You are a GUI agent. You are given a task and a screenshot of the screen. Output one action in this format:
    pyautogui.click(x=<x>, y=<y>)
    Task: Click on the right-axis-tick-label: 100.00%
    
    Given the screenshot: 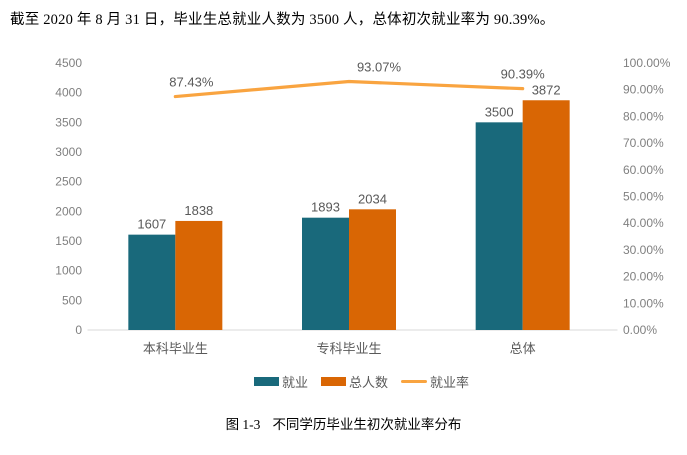 What is the action you would take?
    pyautogui.click(x=647, y=63)
    